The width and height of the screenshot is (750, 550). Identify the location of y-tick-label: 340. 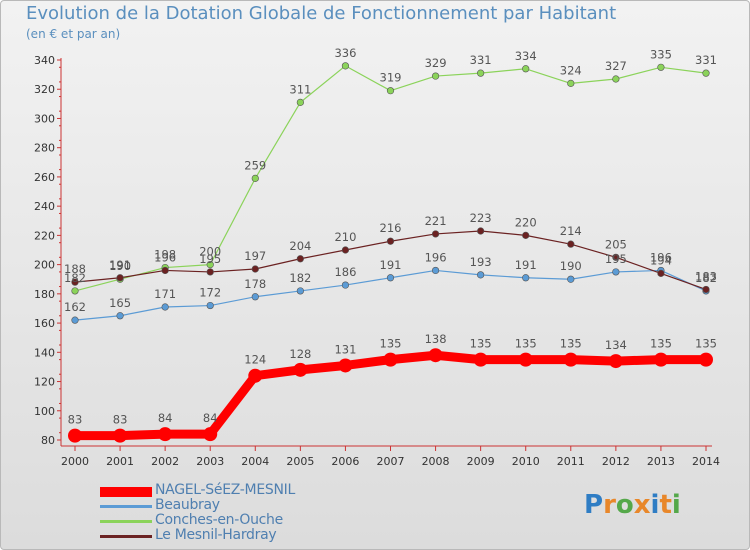
(44, 60).